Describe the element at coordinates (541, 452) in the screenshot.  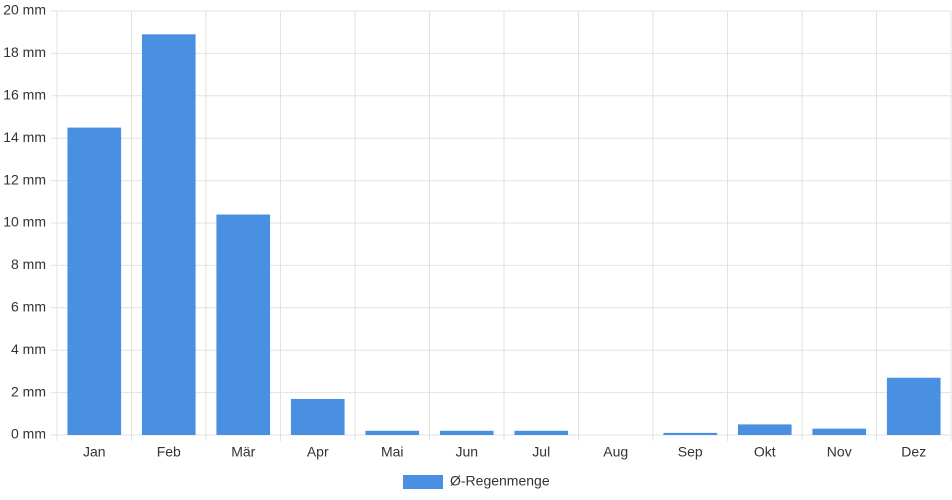
I see `x-tick-label: Jul` at that location.